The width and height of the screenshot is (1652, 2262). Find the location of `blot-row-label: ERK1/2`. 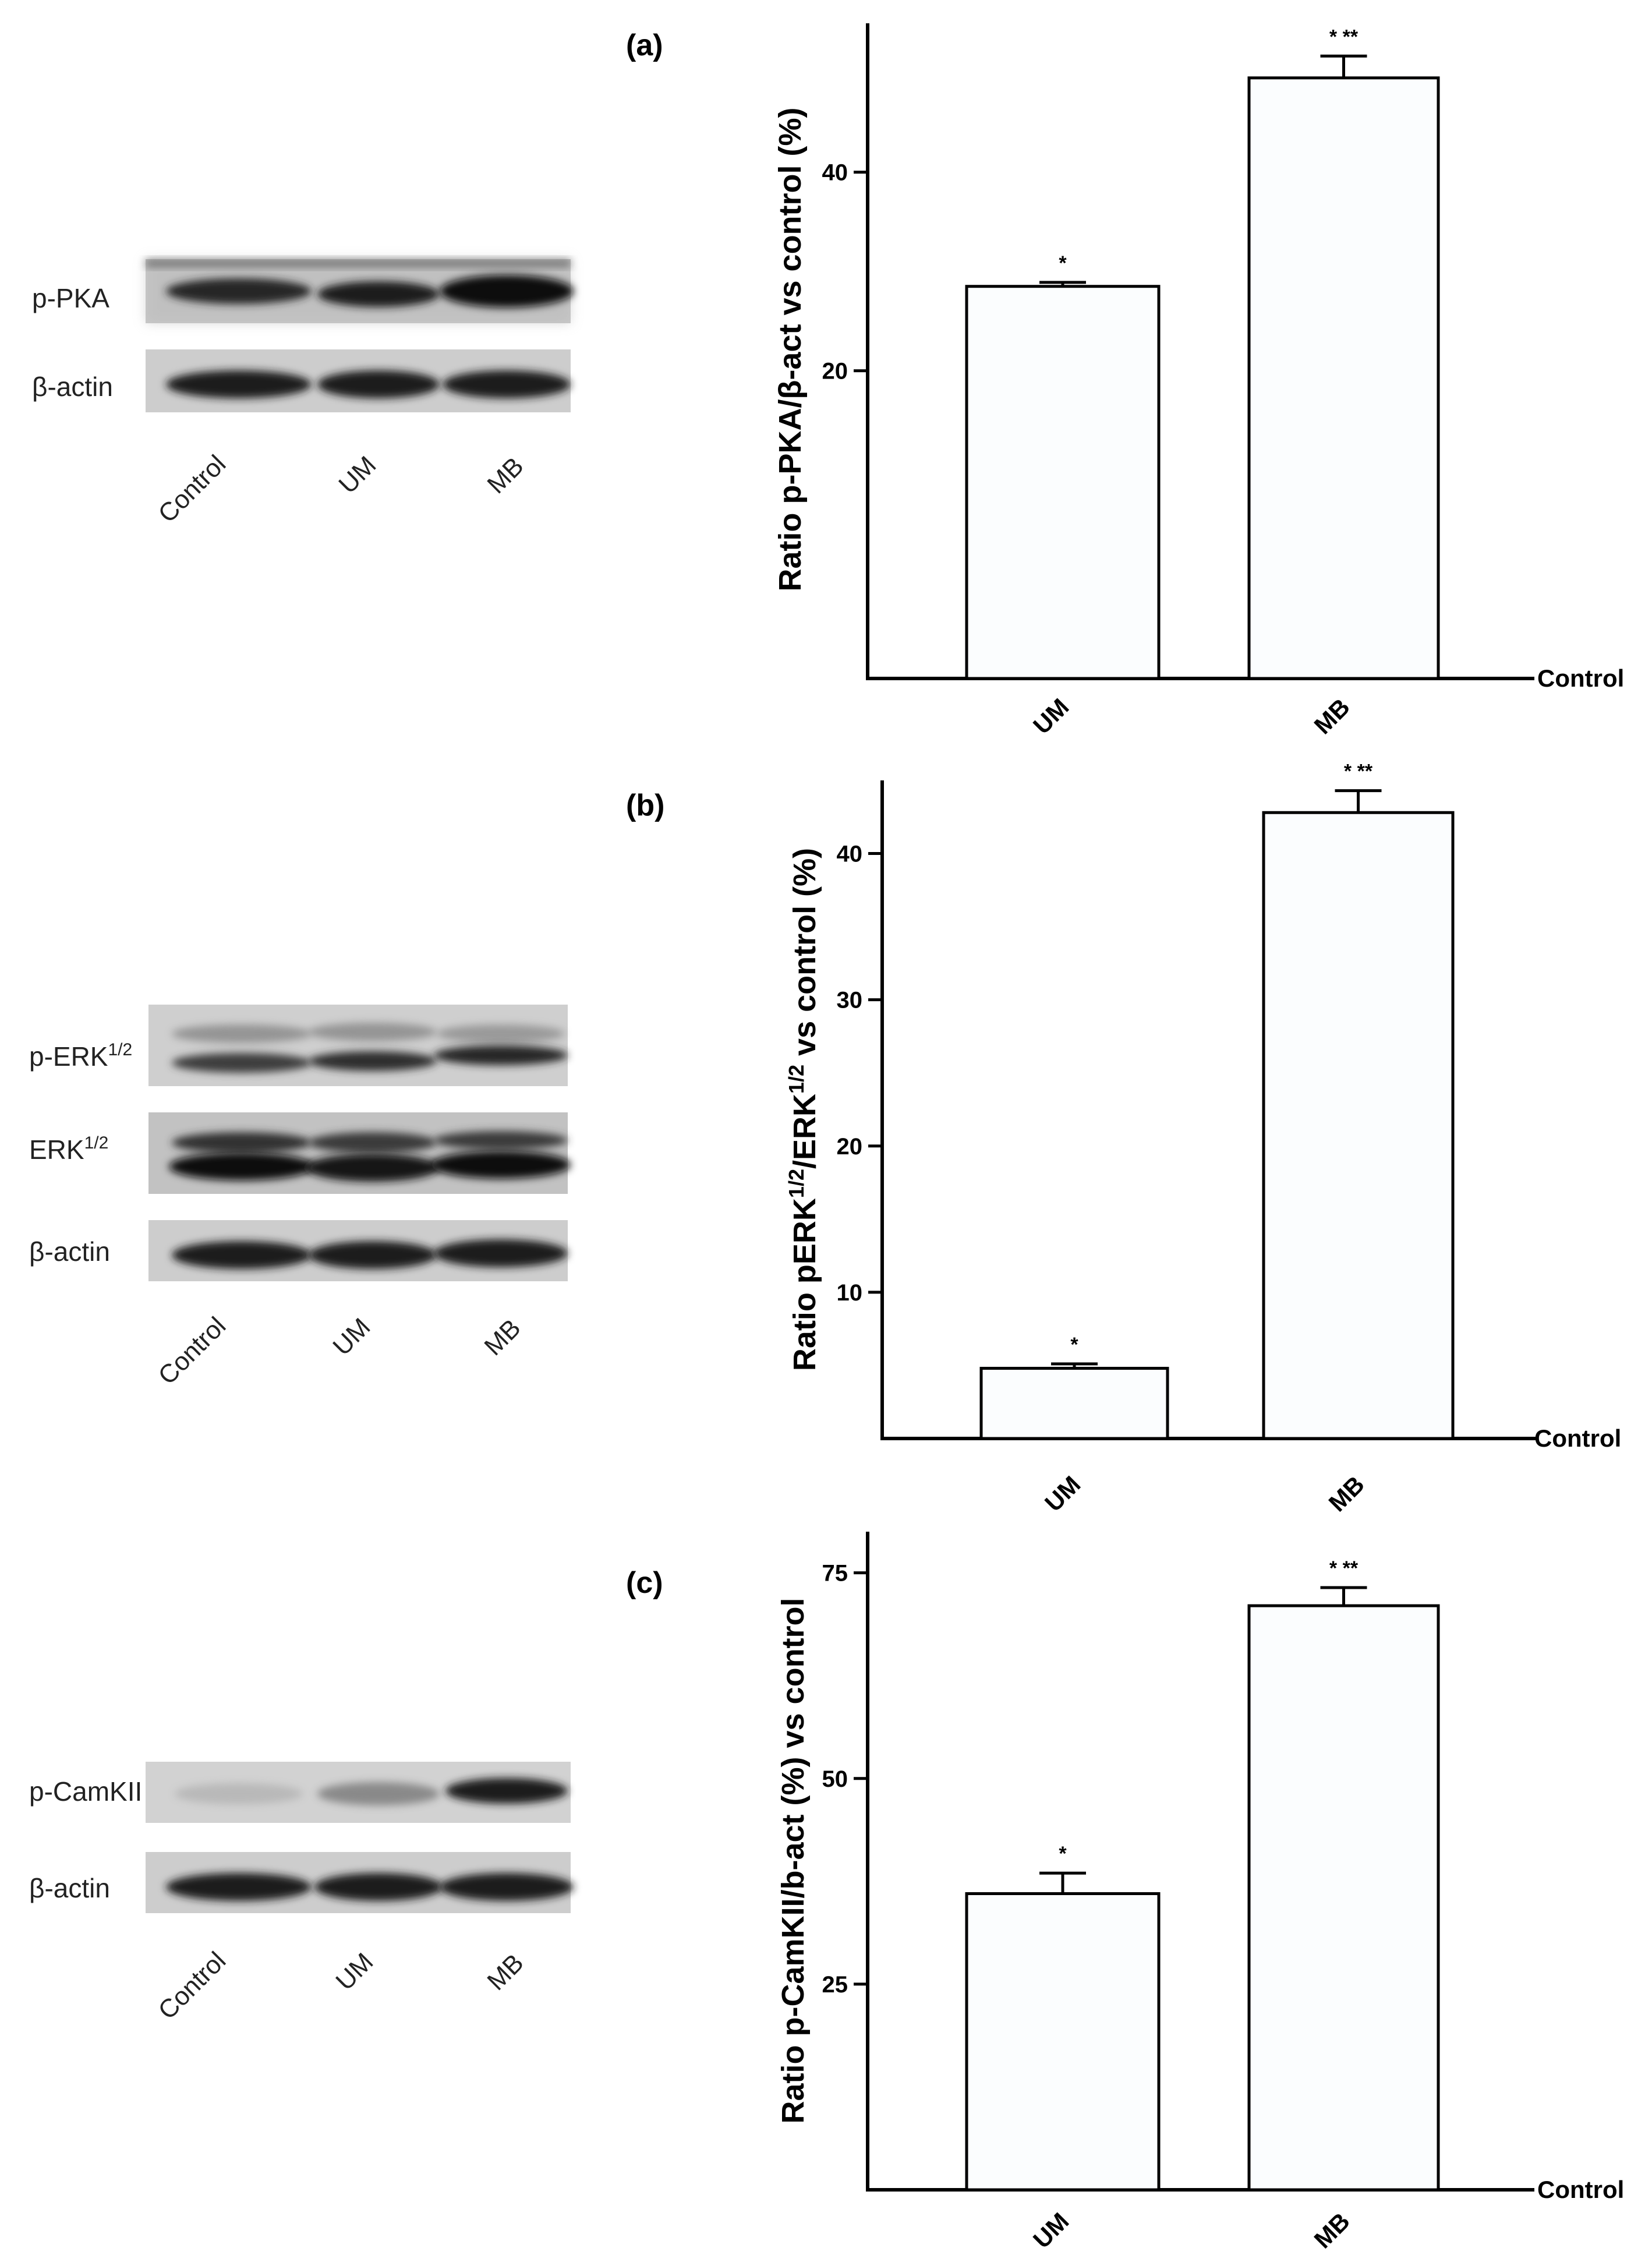

blot-row-label: ERK1/2 is located at coordinates (68, 1149).